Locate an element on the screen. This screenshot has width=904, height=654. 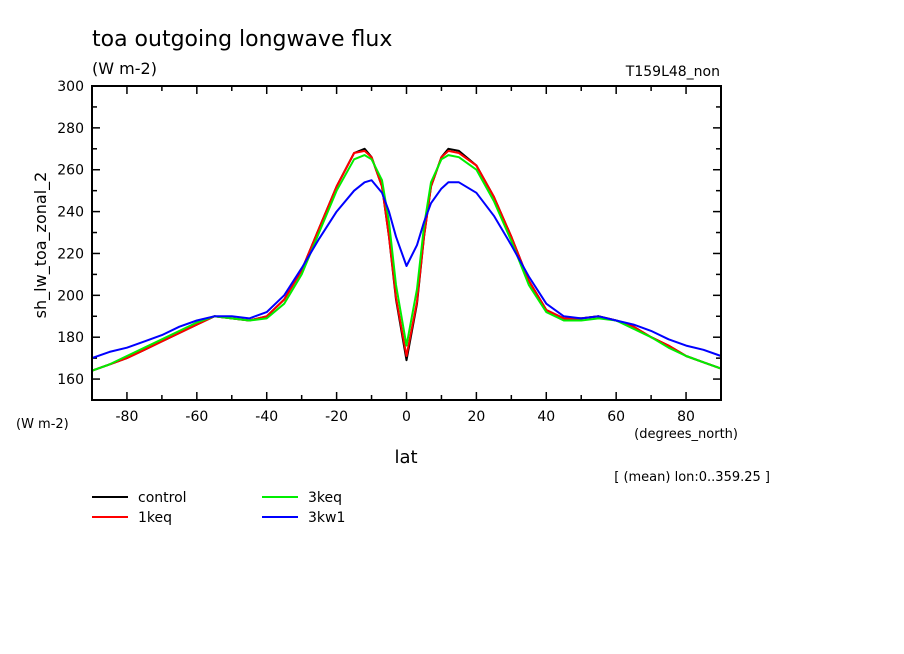
x-tick-label: 20 is located at coordinates (476, 417).